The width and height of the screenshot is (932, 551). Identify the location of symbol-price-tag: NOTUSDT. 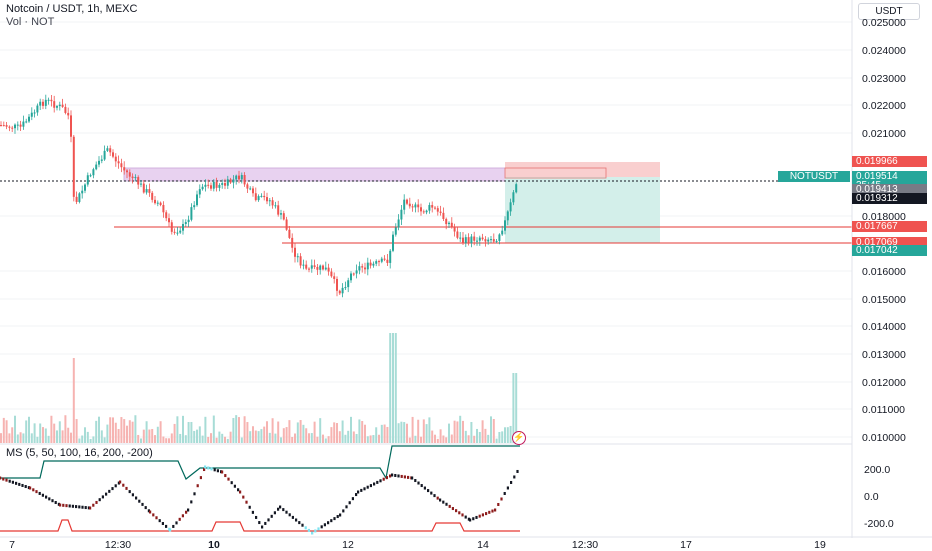
(814, 176).